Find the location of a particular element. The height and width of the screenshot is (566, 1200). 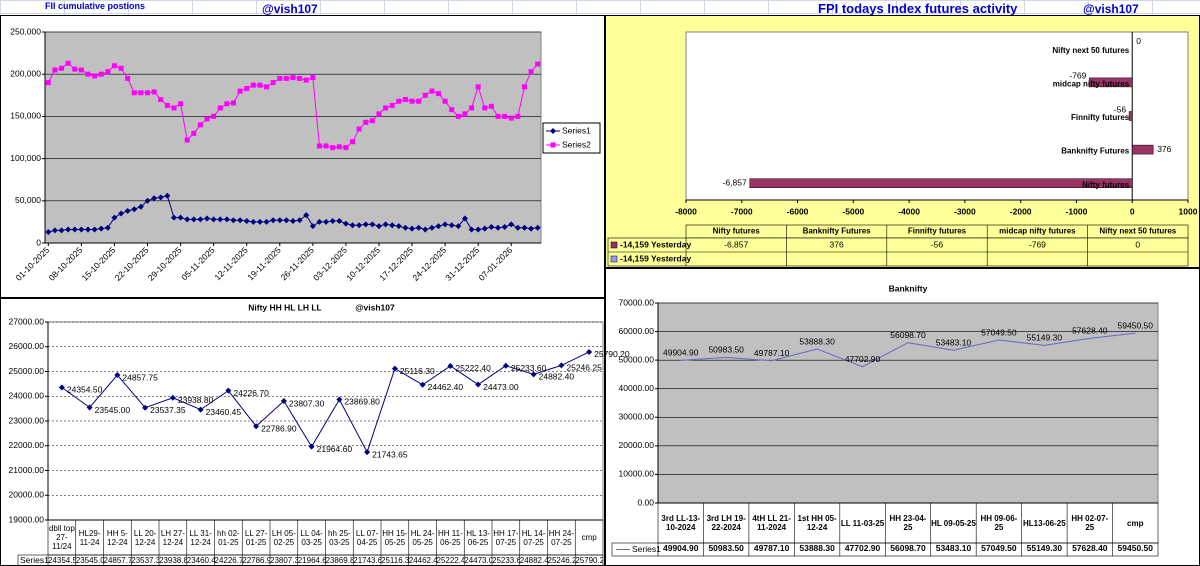

y-tick-label: 25000.00 is located at coordinates (27, 371).